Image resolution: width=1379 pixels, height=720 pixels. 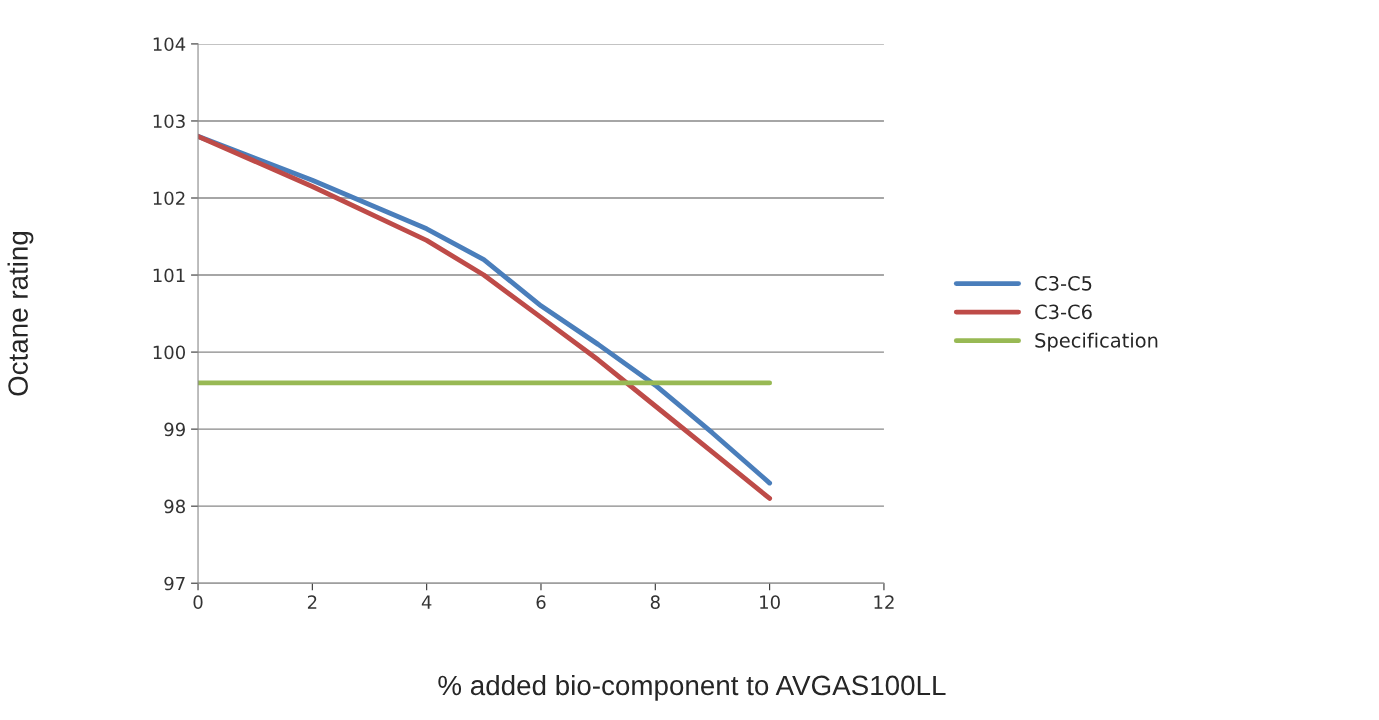 I want to click on x-tick-label: 2, so click(x=312, y=602).